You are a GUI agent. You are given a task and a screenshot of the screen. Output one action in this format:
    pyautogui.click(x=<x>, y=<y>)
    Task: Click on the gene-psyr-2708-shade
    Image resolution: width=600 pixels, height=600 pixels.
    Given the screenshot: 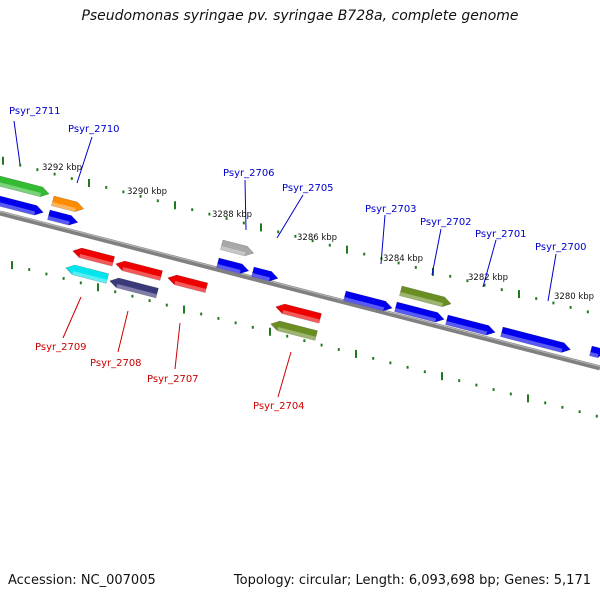 What is the action you would take?
    pyautogui.click(x=136, y=291)
    